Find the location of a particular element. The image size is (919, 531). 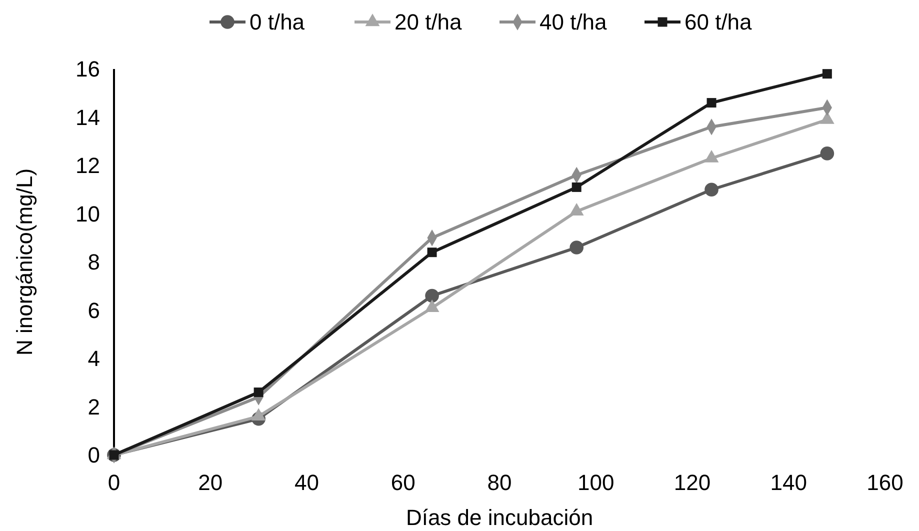

y-tick-label: 0 is located at coordinates (94, 455).